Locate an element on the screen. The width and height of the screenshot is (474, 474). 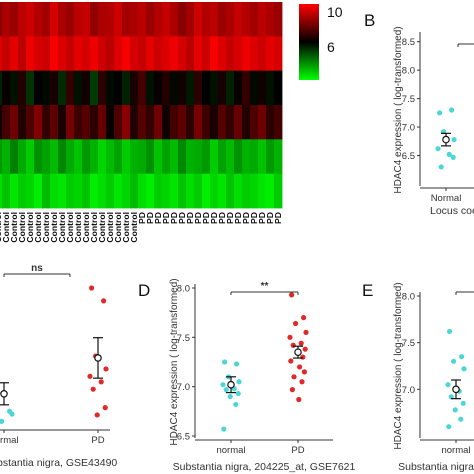
colorbar-gradient is located at coordinates (309, 42).